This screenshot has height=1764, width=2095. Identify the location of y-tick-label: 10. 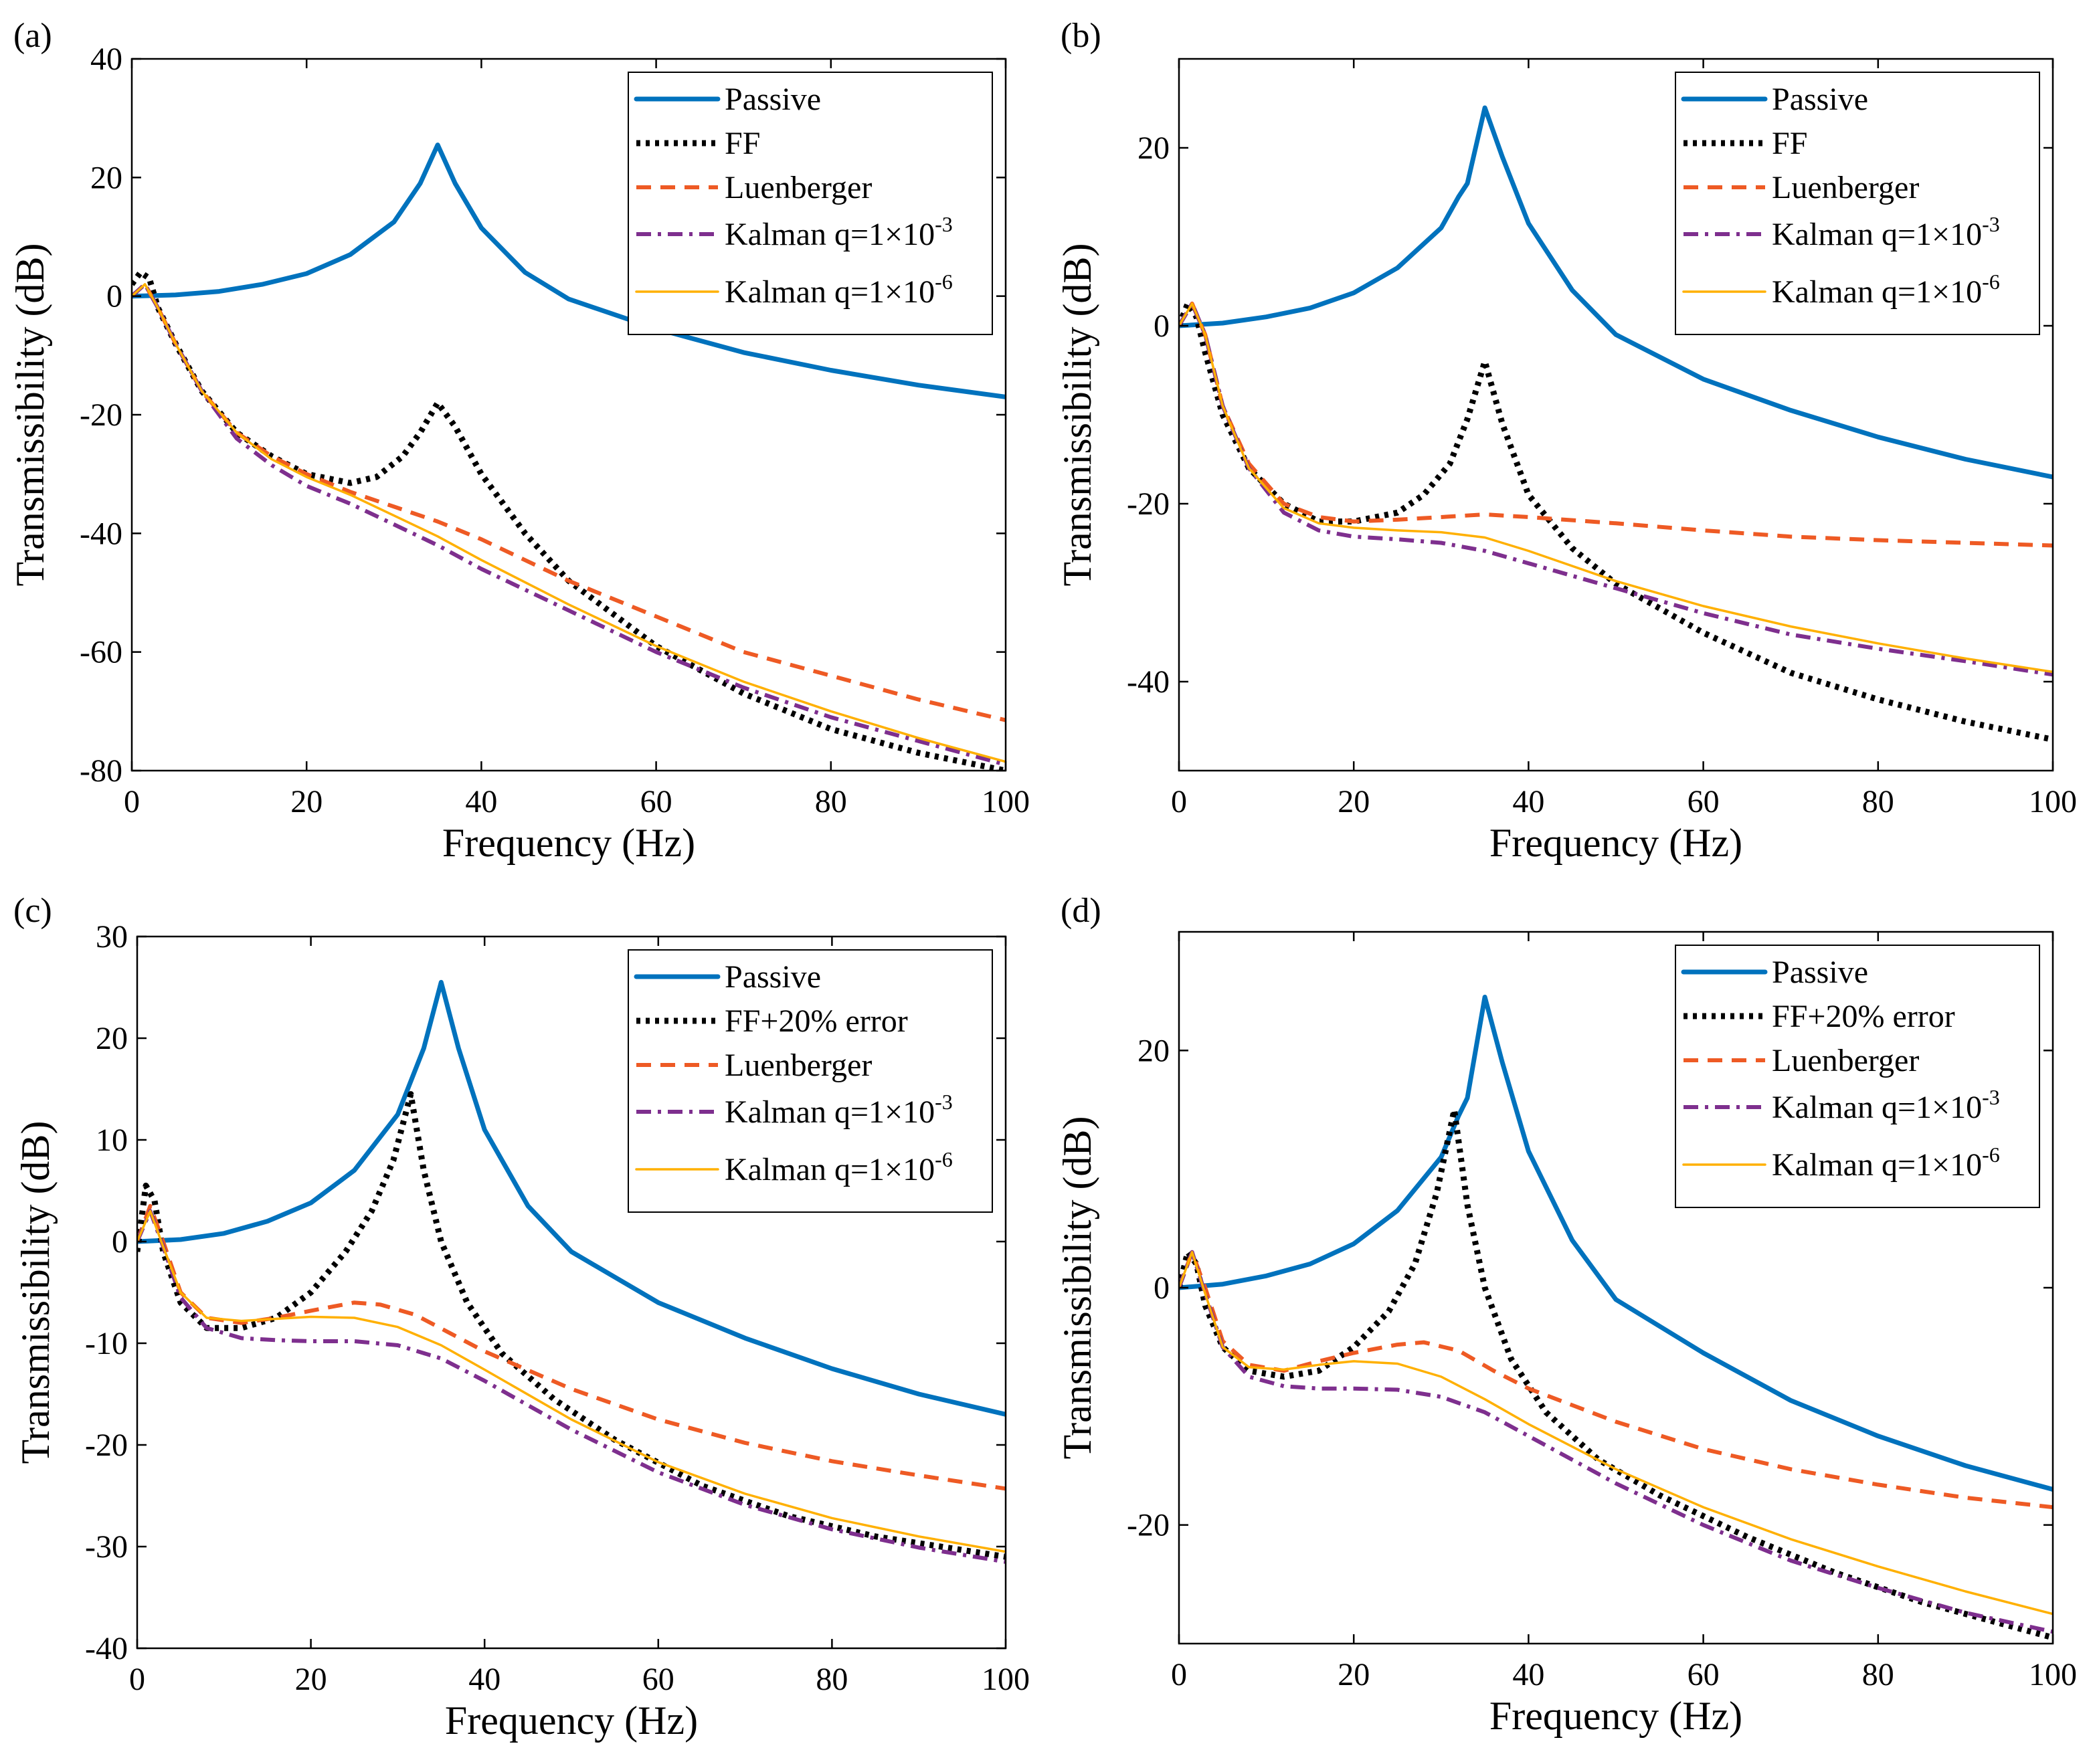
(112, 1140).